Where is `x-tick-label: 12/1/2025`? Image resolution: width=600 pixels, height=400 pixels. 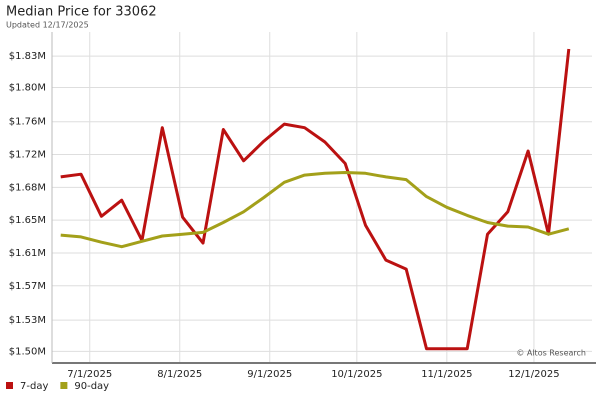 x-tick-label: 12/1/2025 is located at coordinates (533, 374).